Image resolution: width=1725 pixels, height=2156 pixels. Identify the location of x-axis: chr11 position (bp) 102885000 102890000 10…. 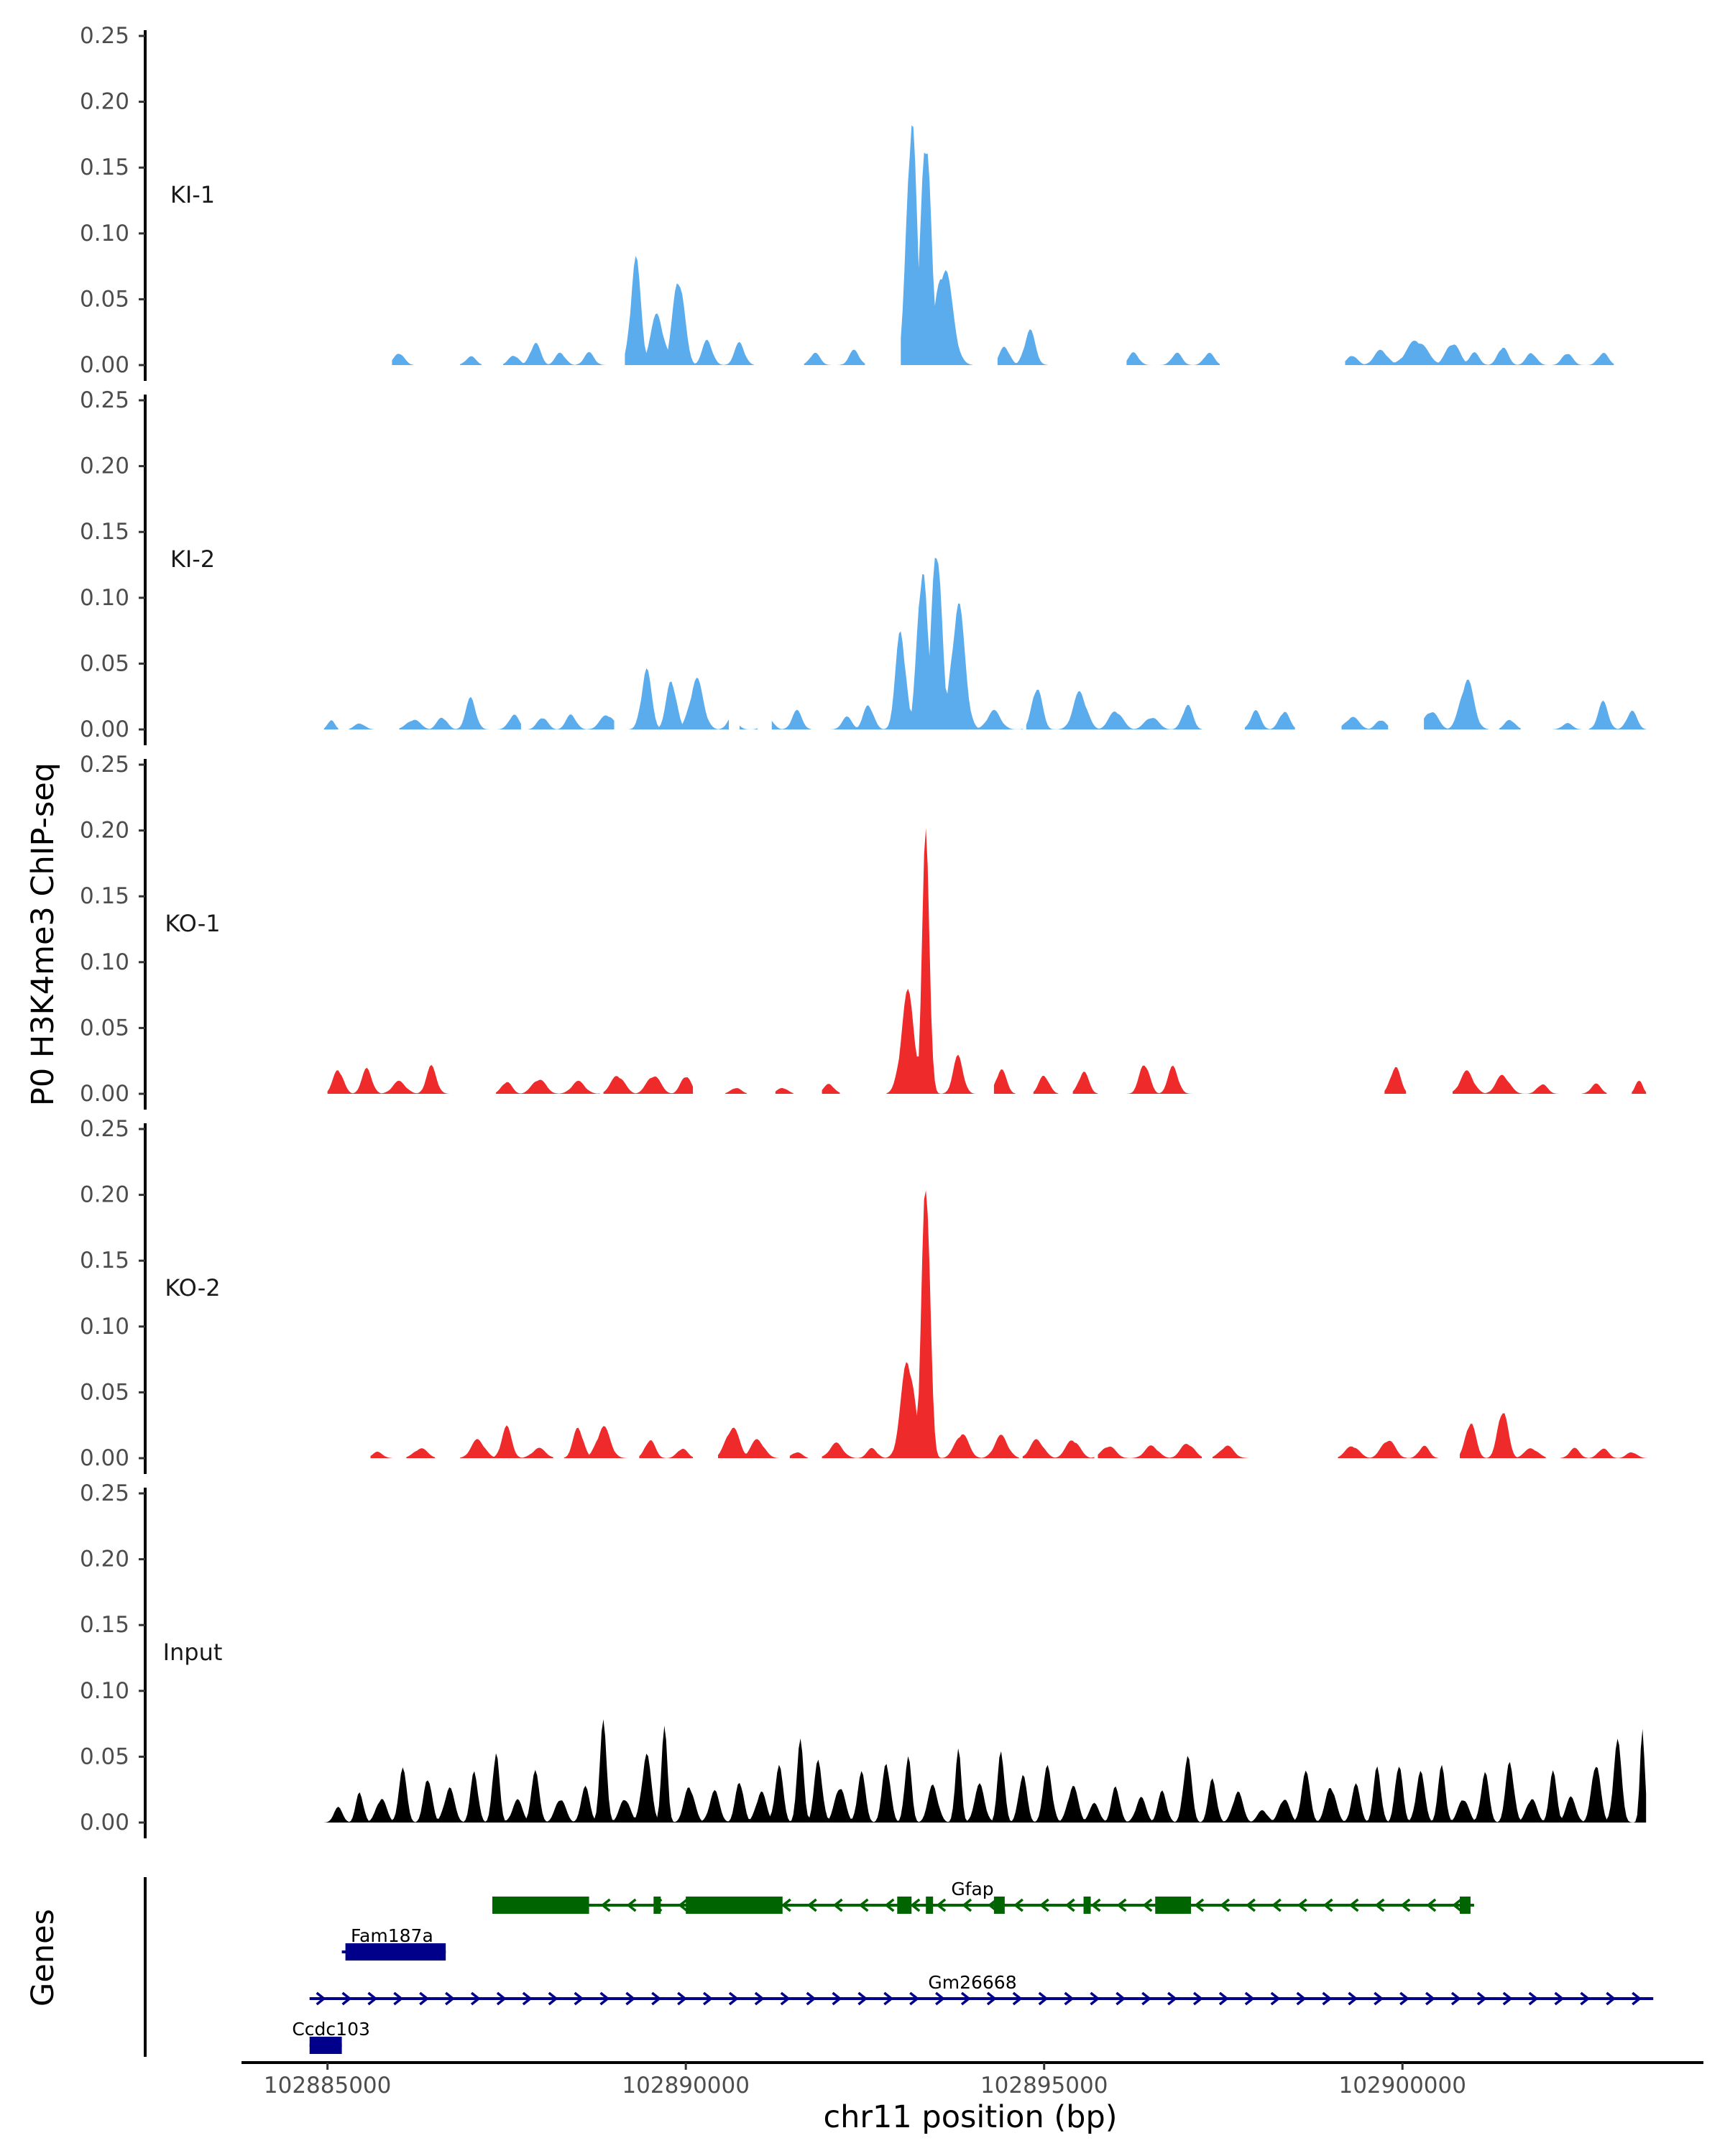
(972, 2098).